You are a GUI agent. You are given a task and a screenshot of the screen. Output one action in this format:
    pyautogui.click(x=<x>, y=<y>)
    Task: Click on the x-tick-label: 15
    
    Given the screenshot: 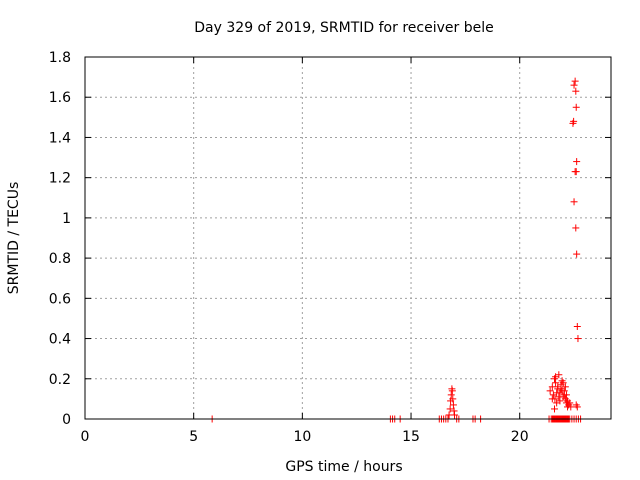 What is the action you would take?
    pyautogui.click(x=411, y=437)
    